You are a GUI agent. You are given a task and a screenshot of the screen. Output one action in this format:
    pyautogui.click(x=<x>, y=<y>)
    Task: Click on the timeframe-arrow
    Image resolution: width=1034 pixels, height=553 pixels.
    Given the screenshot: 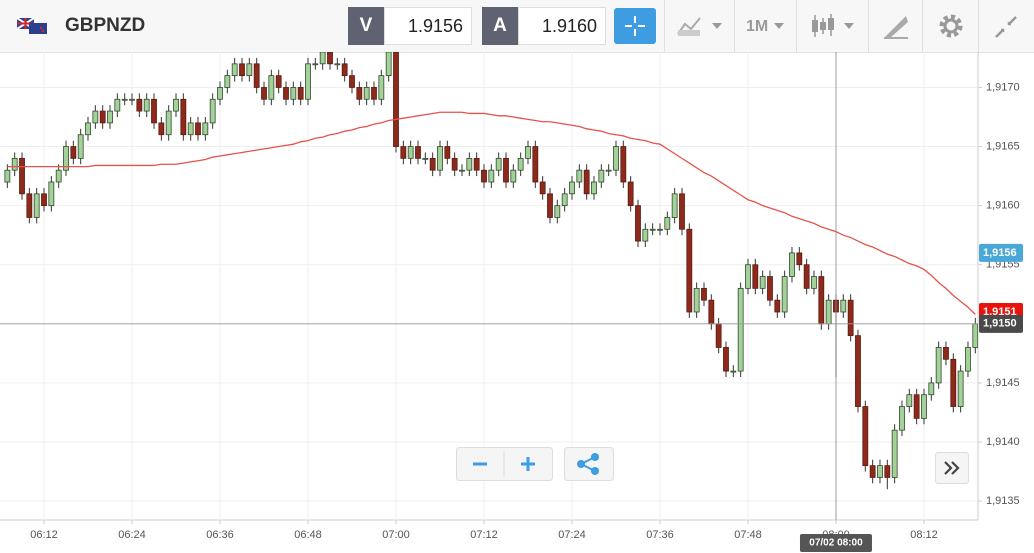 What is the action you would take?
    pyautogui.click(x=780, y=26)
    